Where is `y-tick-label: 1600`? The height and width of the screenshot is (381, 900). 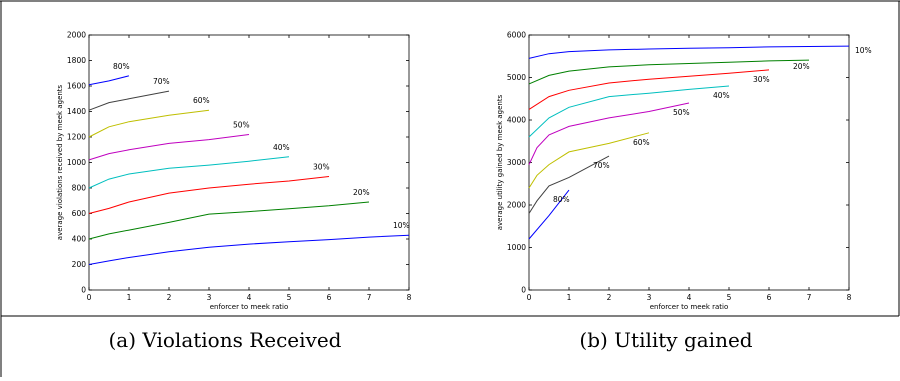 y-tick-label: 1600 is located at coordinates (76, 86).